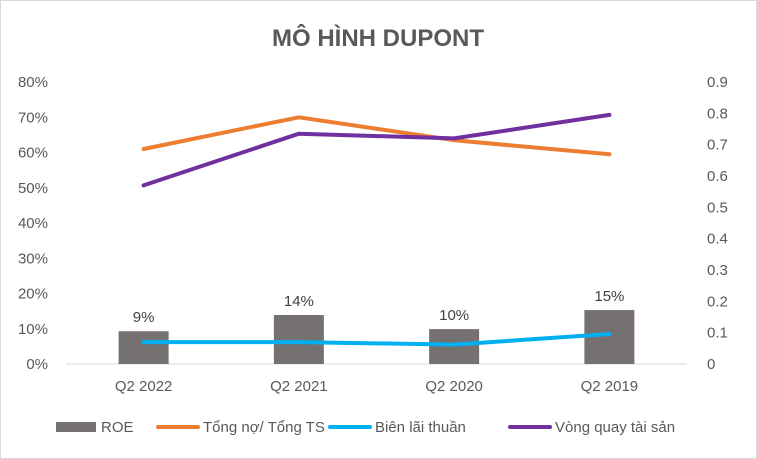 The image size is (757, 459). What do you see at coordinates (299, 386) in the screenshot?
I see `x-axis-tick-label: Q2 2021` at bounding box center [299, 386].